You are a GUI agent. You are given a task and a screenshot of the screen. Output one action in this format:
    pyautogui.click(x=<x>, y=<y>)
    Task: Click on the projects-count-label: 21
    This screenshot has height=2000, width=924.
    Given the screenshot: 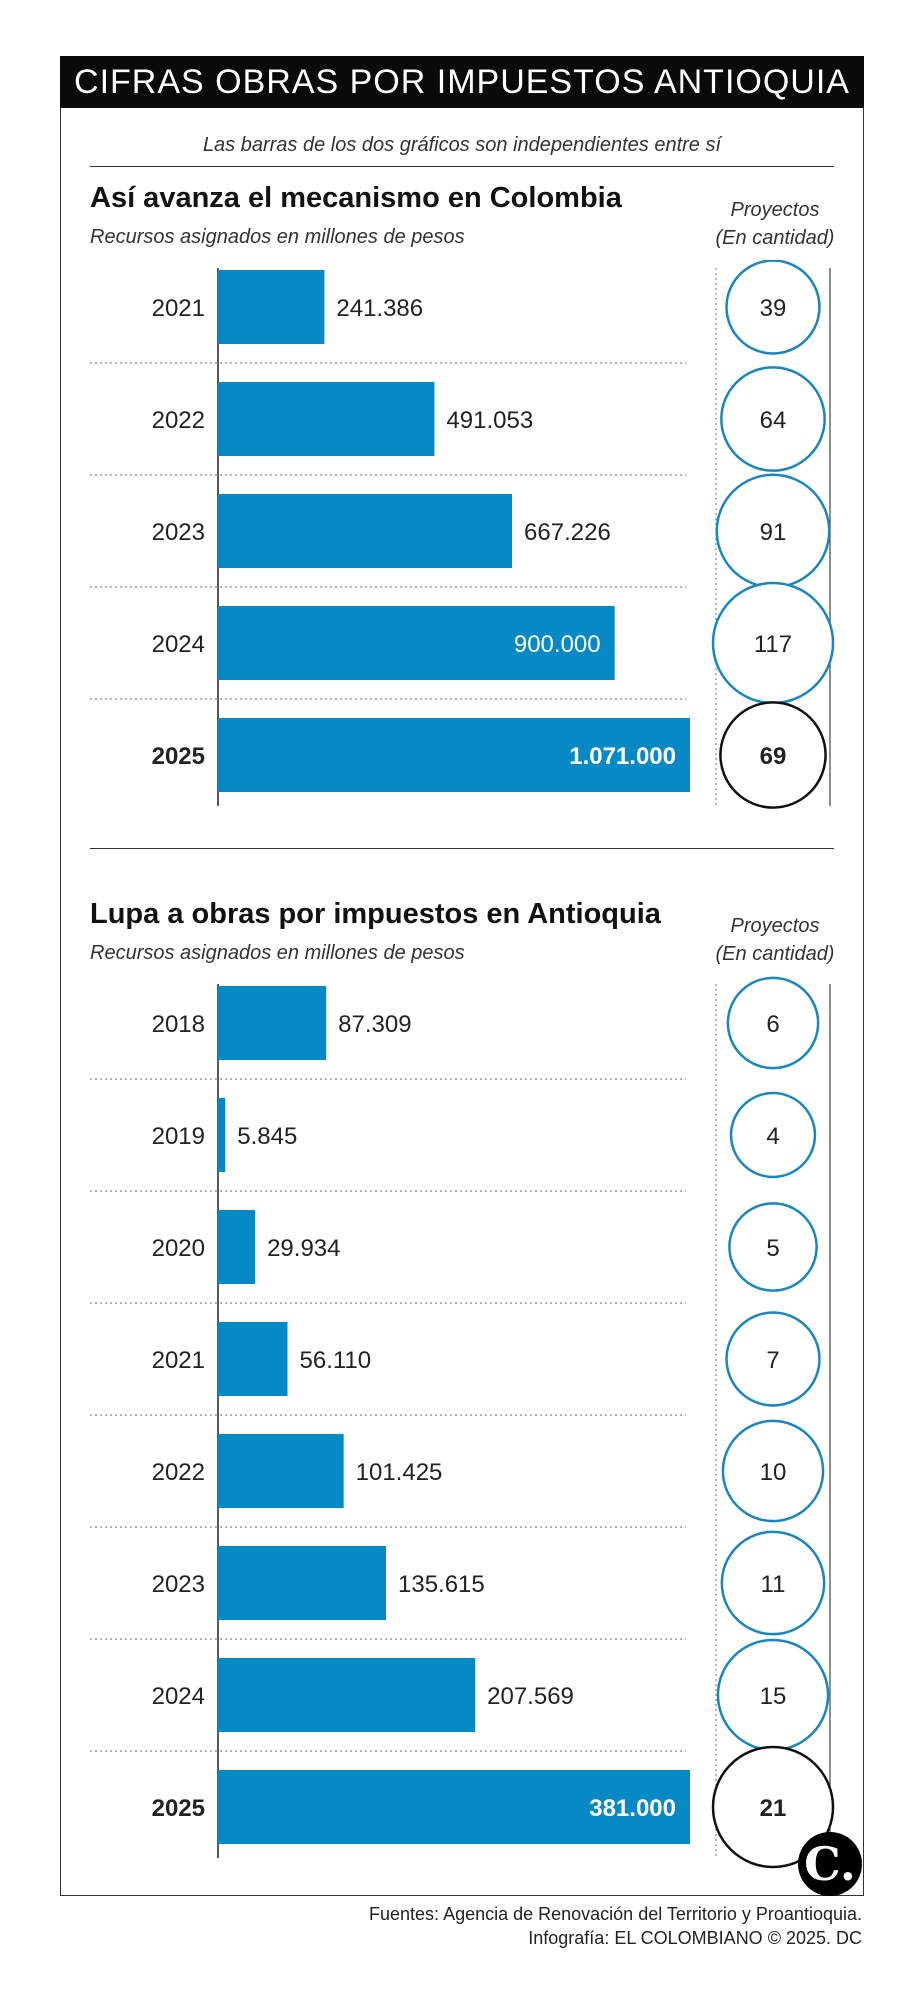 What is the action you would take?
    pyautogui.click(x=773, y=1808)
    